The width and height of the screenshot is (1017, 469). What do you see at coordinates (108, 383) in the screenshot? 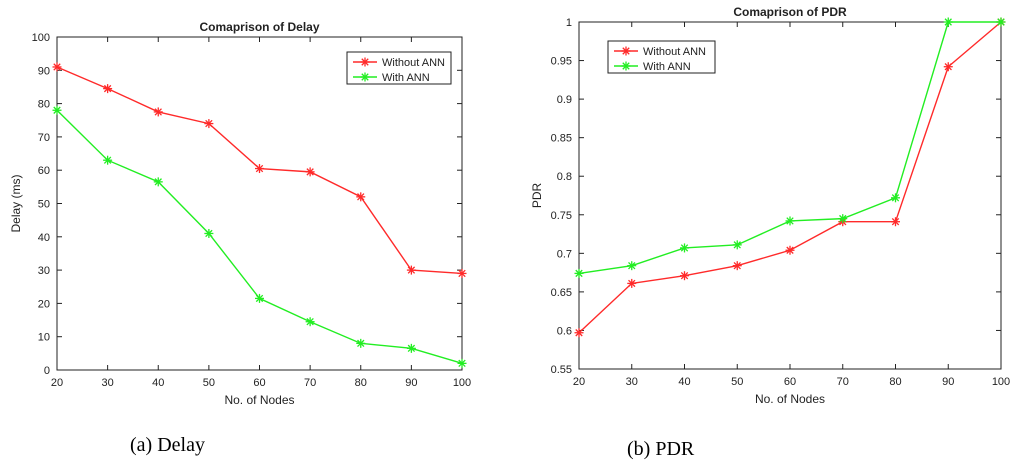
I see `delay-x-tick-label: 30` at bounding box center [108, 383].